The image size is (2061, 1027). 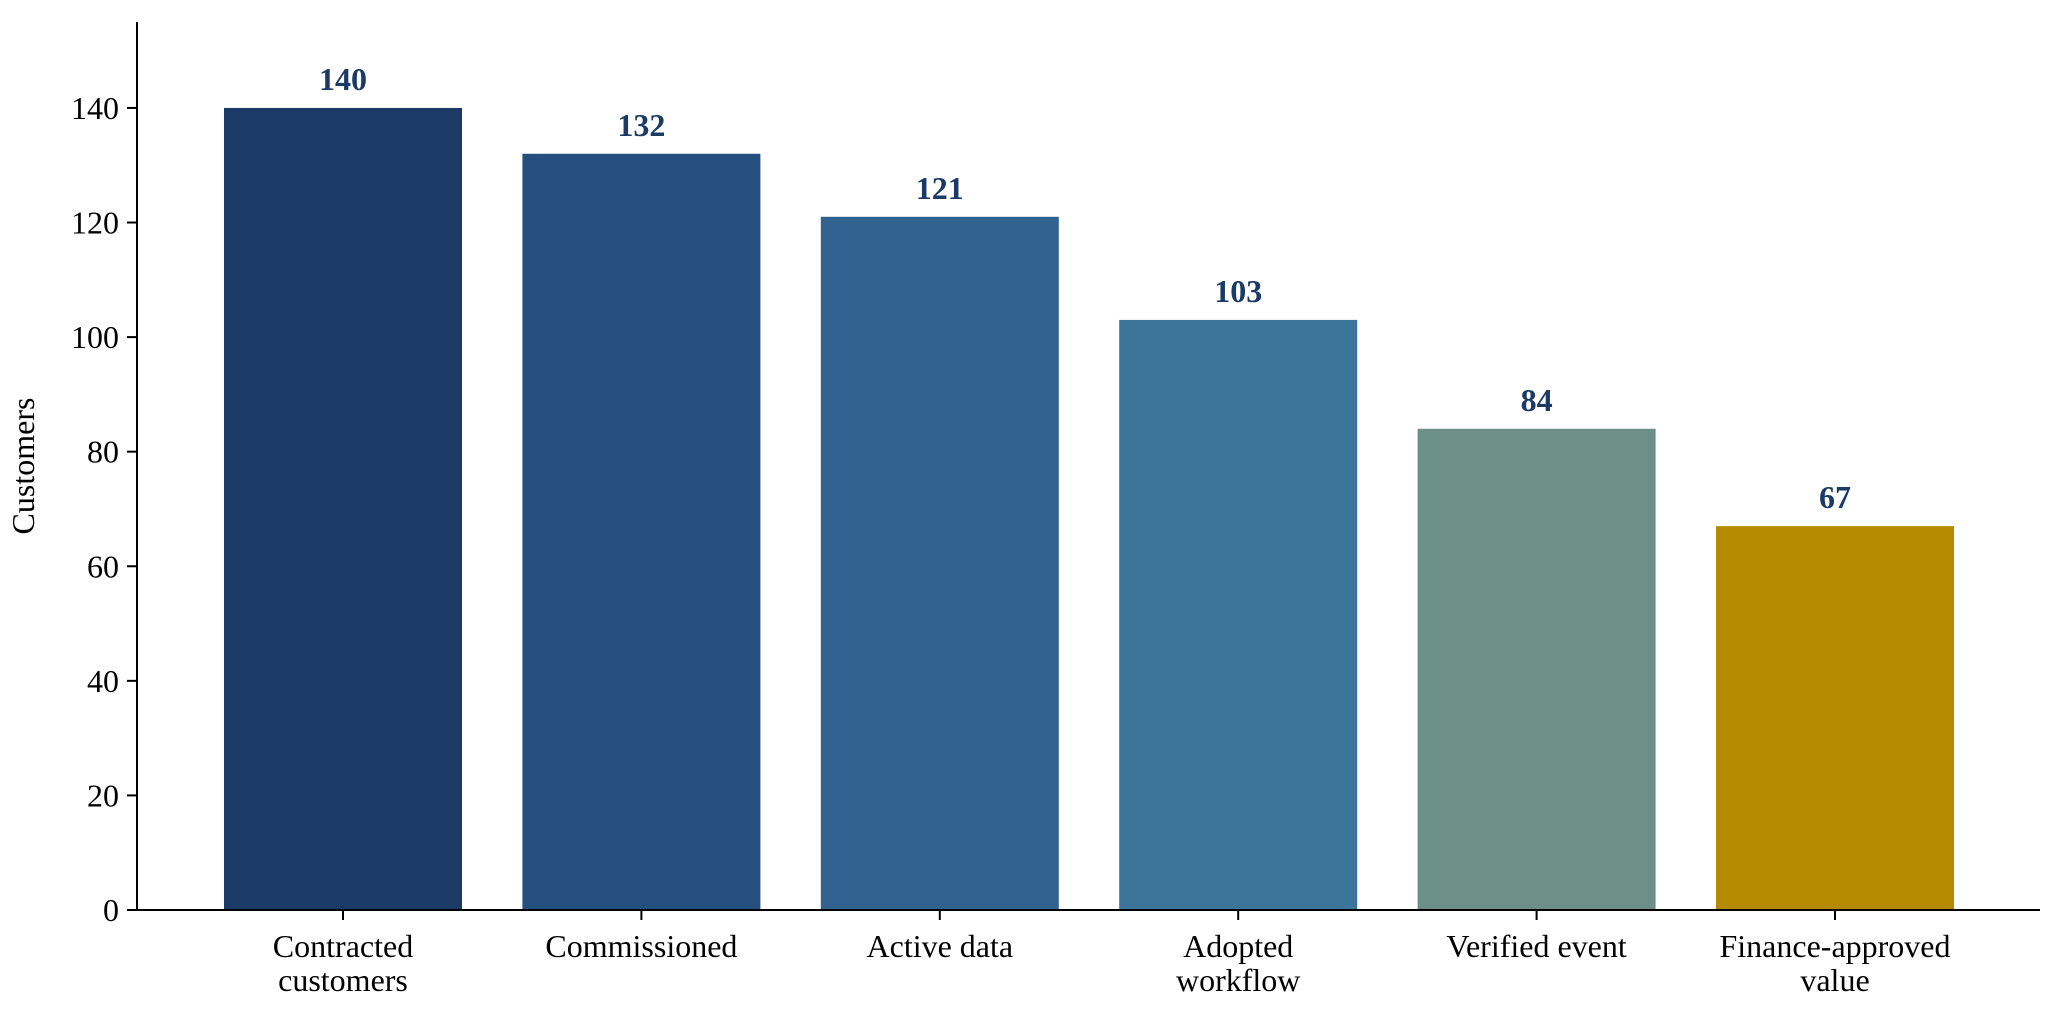 I want to click on x-tick-label: Adopted workflow, so click(x=1238, y=963).